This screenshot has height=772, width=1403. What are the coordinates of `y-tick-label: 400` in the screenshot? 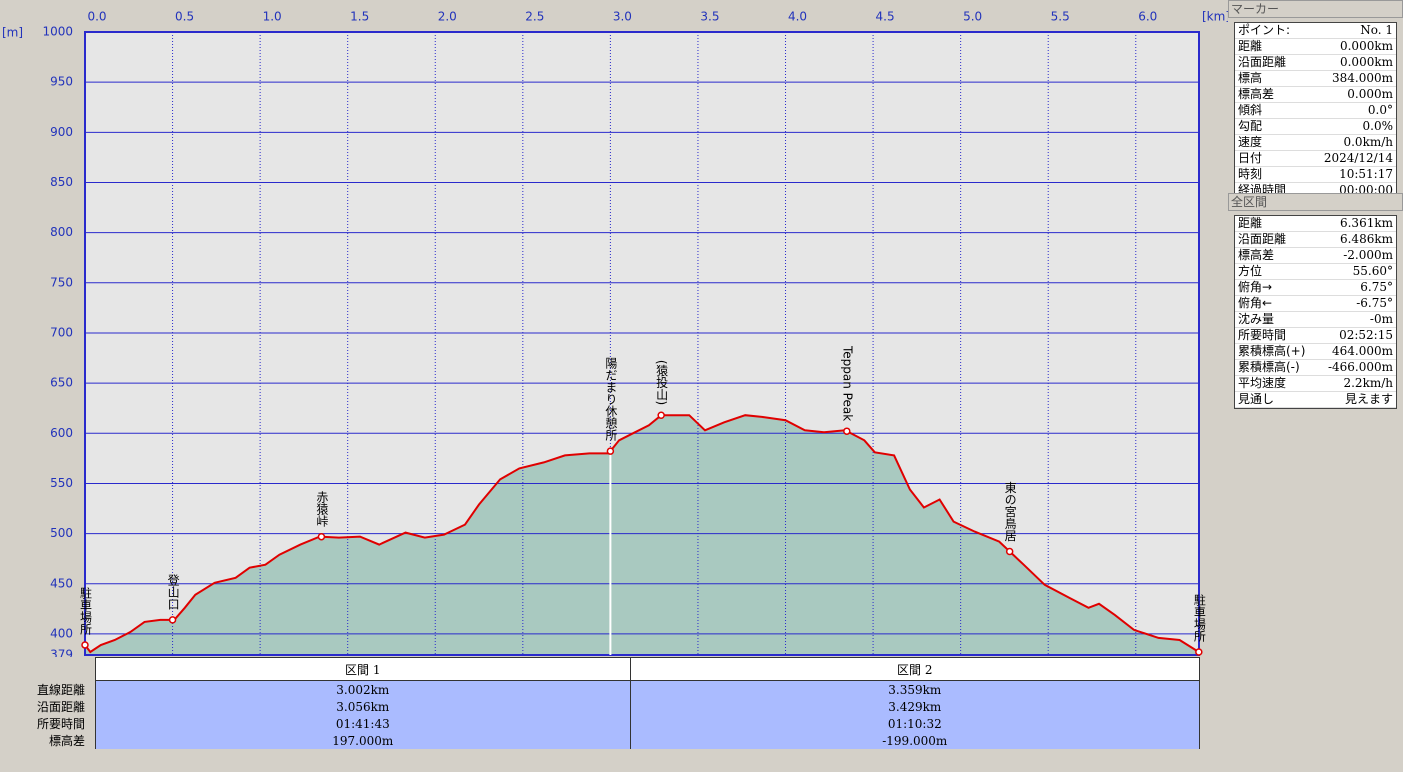 It's located at (61, 633).